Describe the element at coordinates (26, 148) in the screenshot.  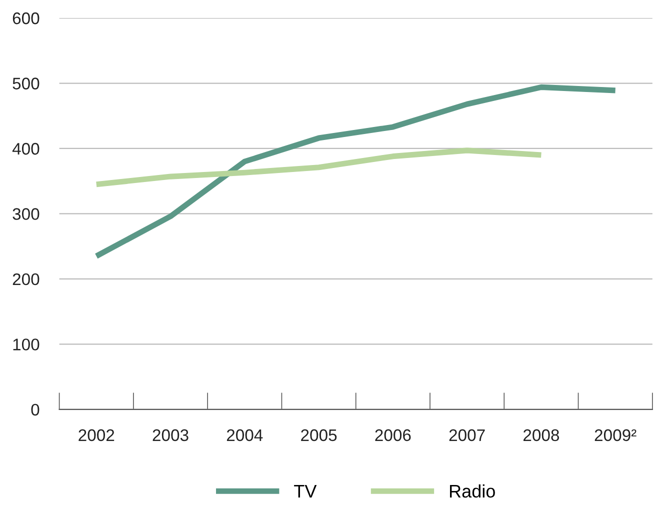
I see `y-tick-label: 400` at that location.